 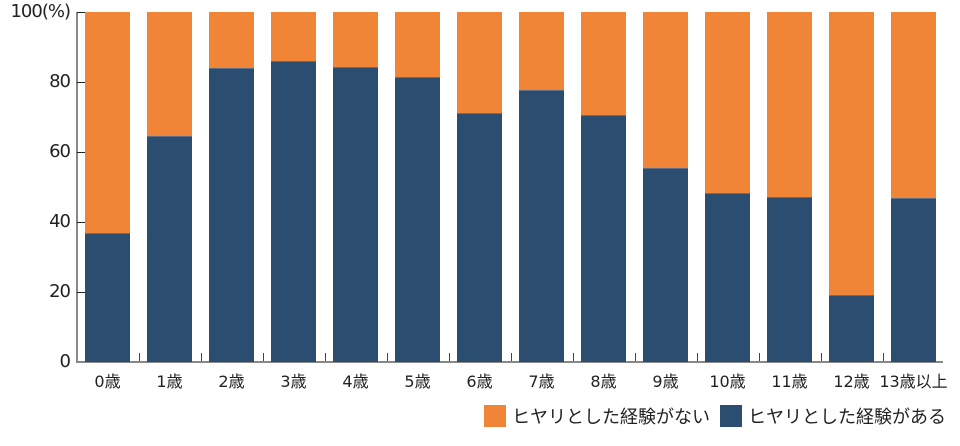 What do you see at coordinates (851, 381) in the screenshot?
I see `x-tick-label: 12歳` at bounding box center [851, 381].